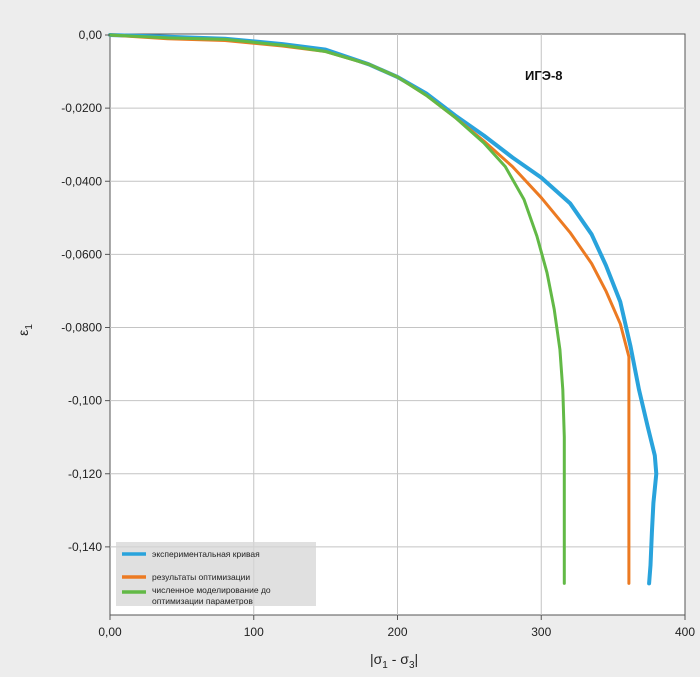  What do you see at coordinates (91, 35) in the screenshot?
I see `y-tick-label: 0,00` at bounding box center [91, 35].